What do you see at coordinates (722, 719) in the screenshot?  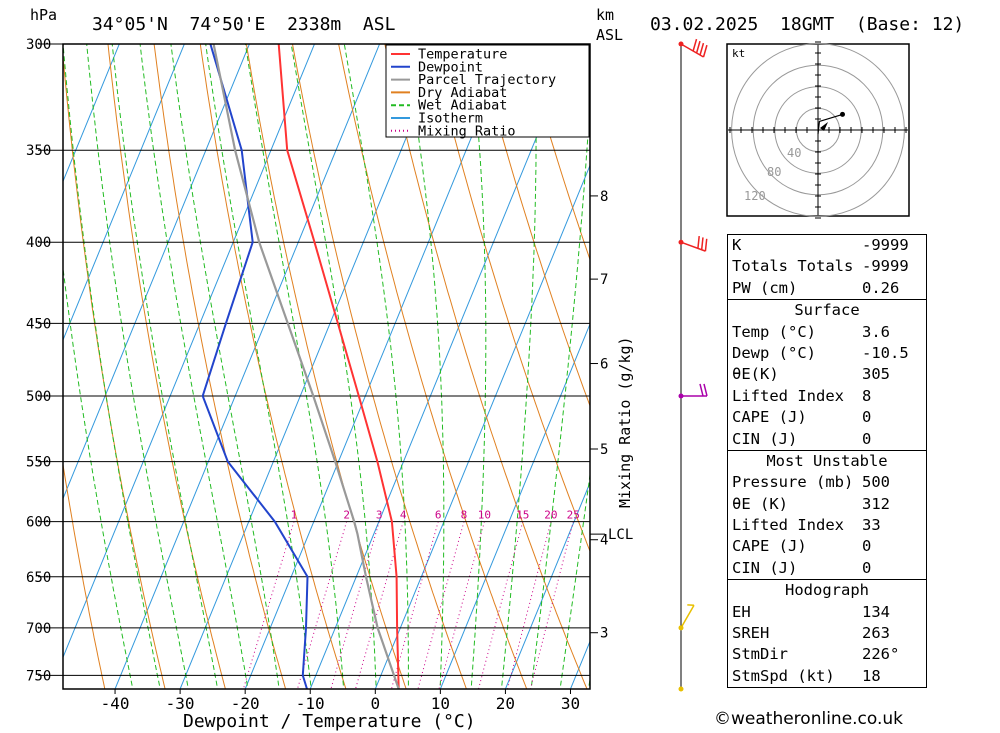 I see `copyright-symbol: ©` at bounding box center [722, 719].